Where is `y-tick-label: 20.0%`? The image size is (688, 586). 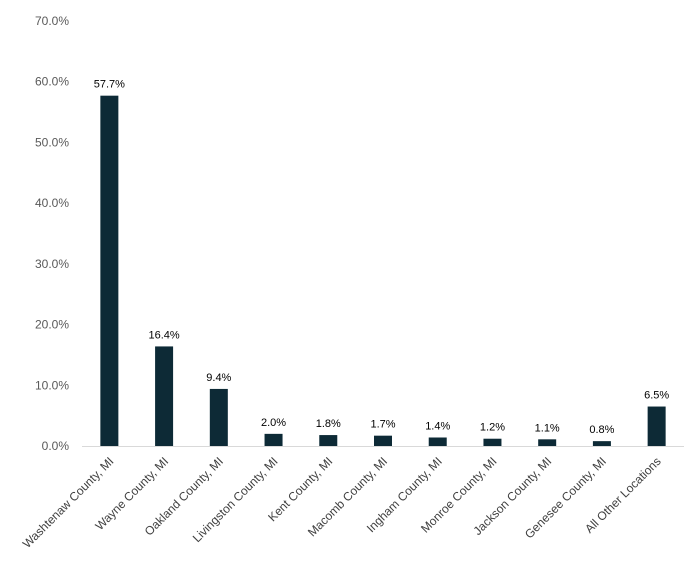
y-tick-label: 20.0% is located at coordinates (52, 325).